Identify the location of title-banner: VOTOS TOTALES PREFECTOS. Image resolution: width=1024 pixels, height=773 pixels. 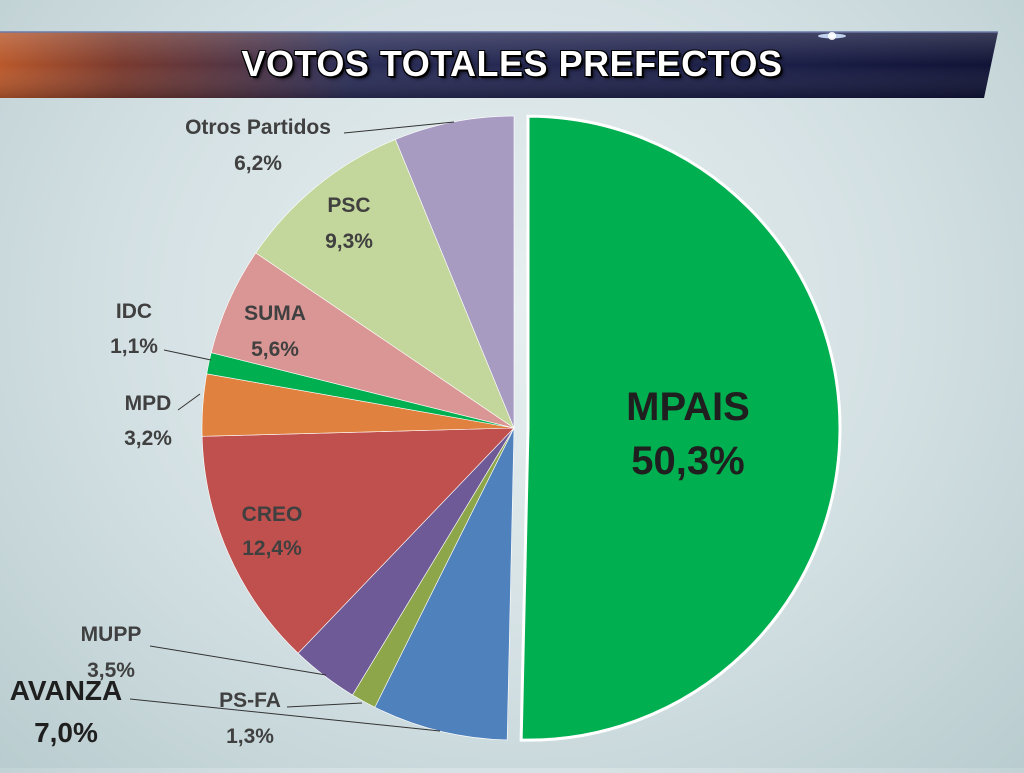
(500, 64).